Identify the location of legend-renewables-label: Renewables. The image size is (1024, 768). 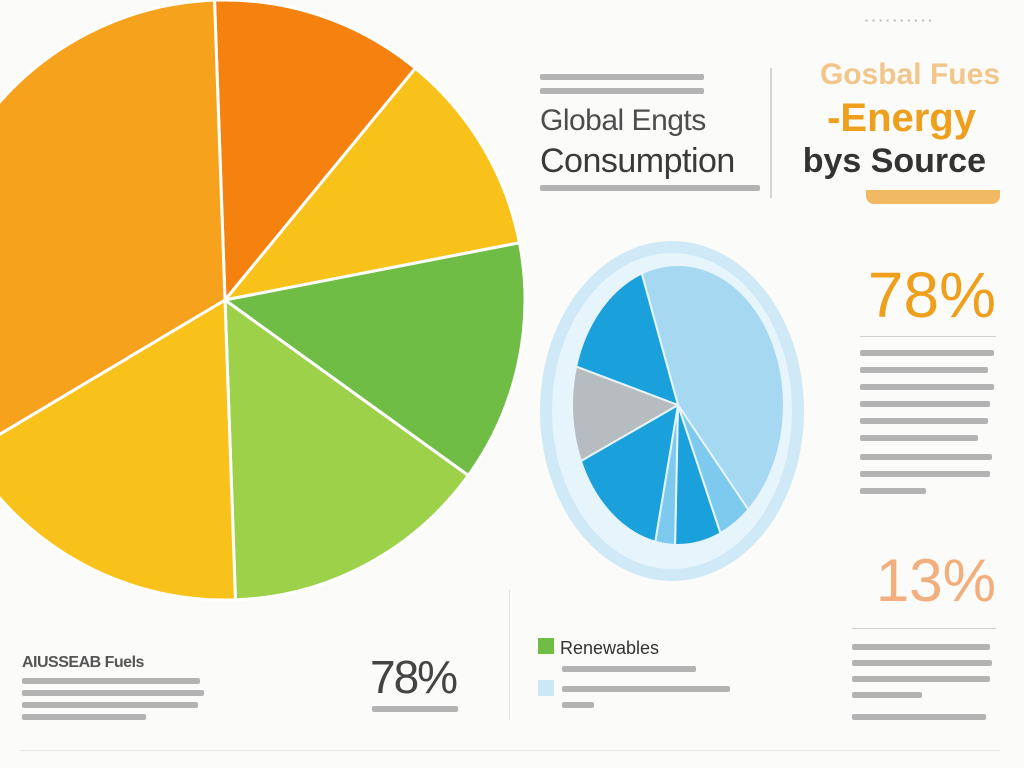
(610, 648).